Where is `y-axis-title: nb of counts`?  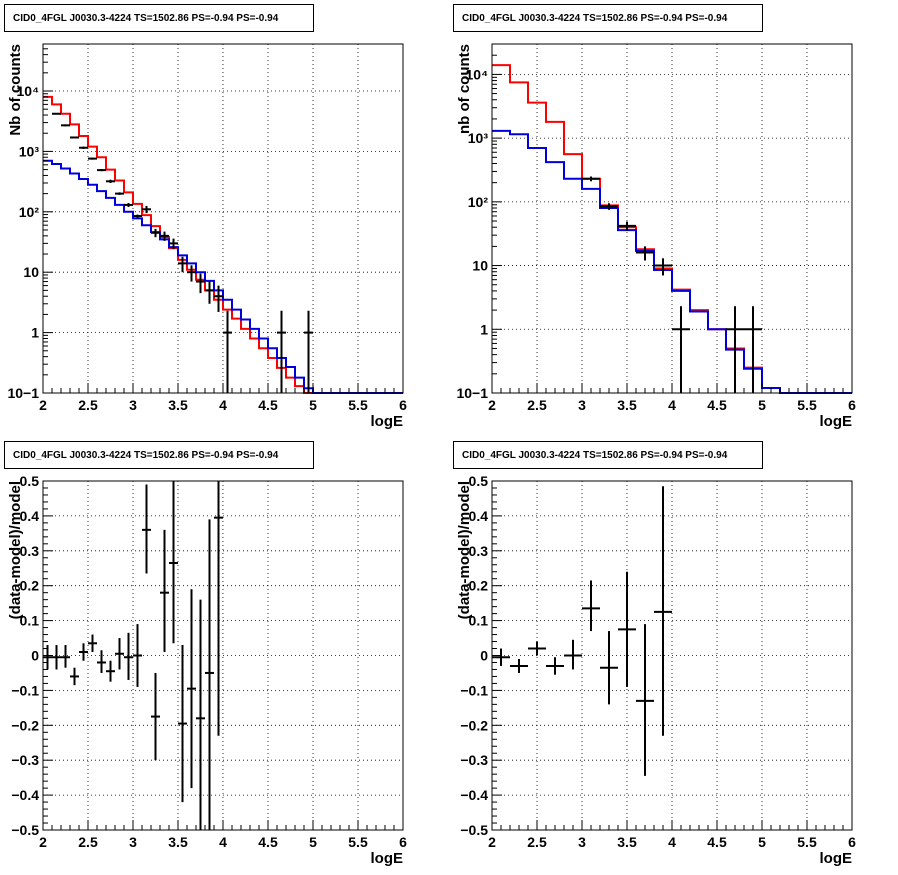 y-axis-title: nb of counts is located at coordinates (464, 89).